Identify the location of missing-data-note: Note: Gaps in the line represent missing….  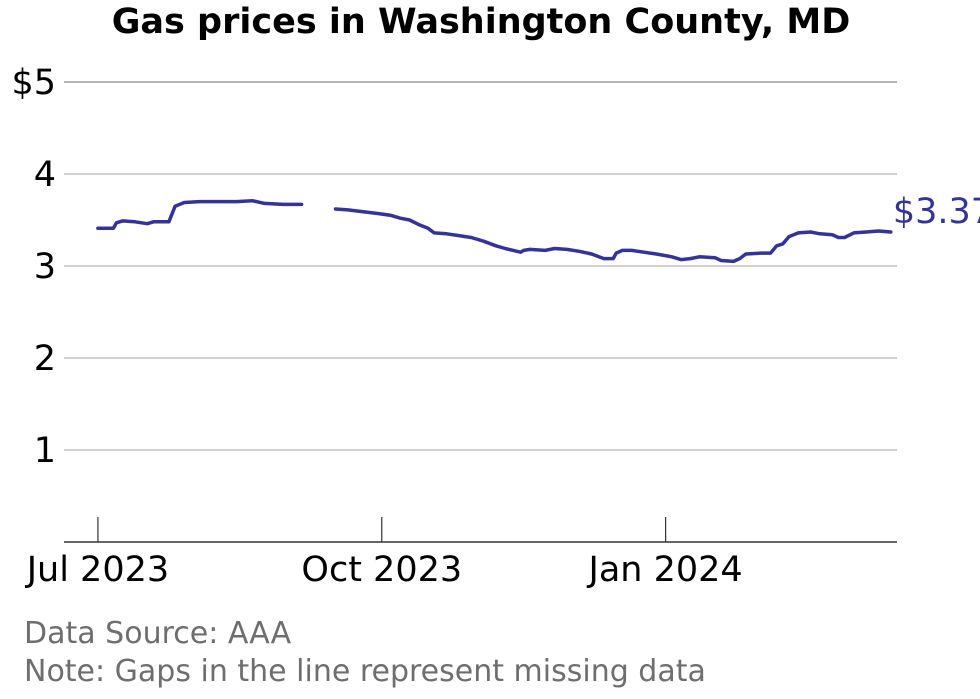
(365, 671).